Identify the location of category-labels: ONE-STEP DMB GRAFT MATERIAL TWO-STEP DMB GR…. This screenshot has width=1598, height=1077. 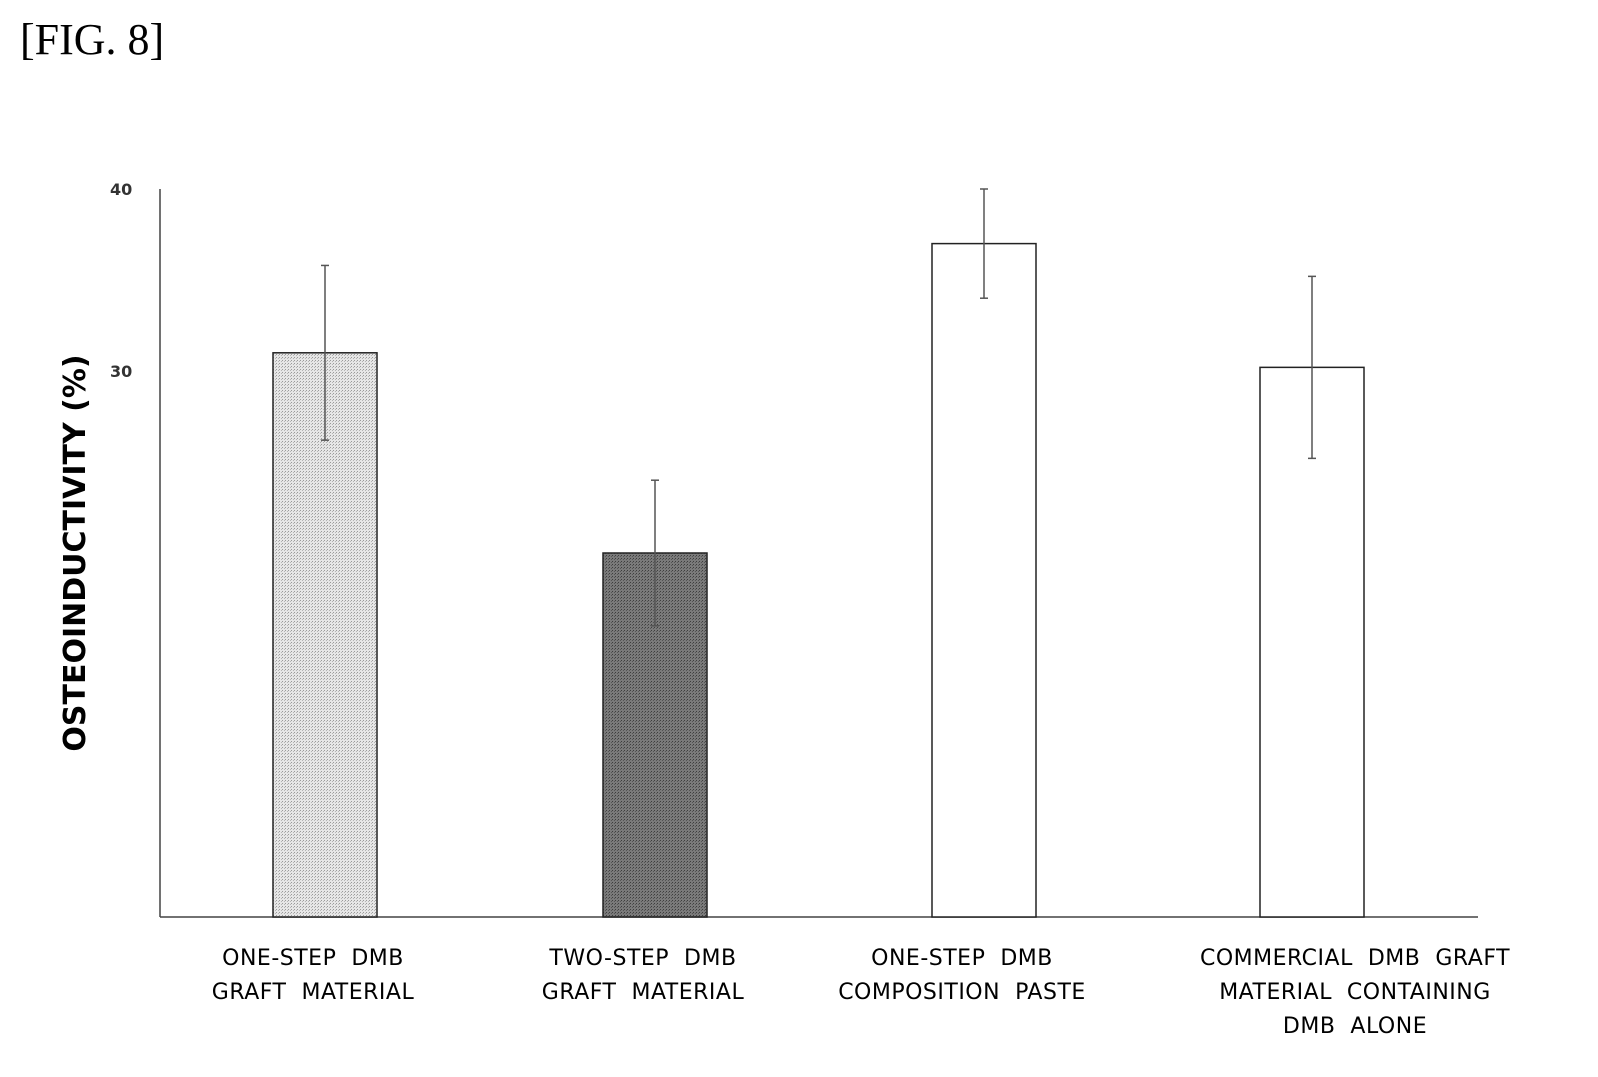
(861, 992).